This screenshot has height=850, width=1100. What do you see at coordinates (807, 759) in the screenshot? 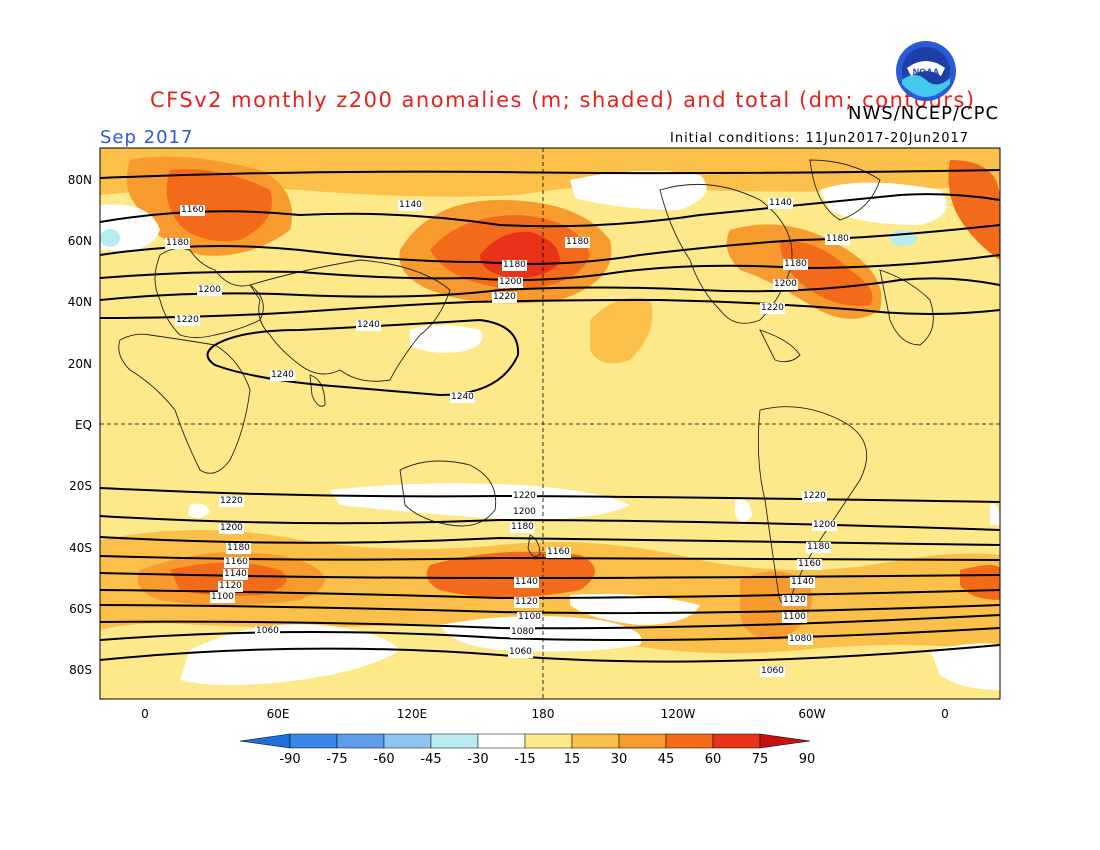
I see `colorbar-tick-label: 90` at bounding box center [807, 759].